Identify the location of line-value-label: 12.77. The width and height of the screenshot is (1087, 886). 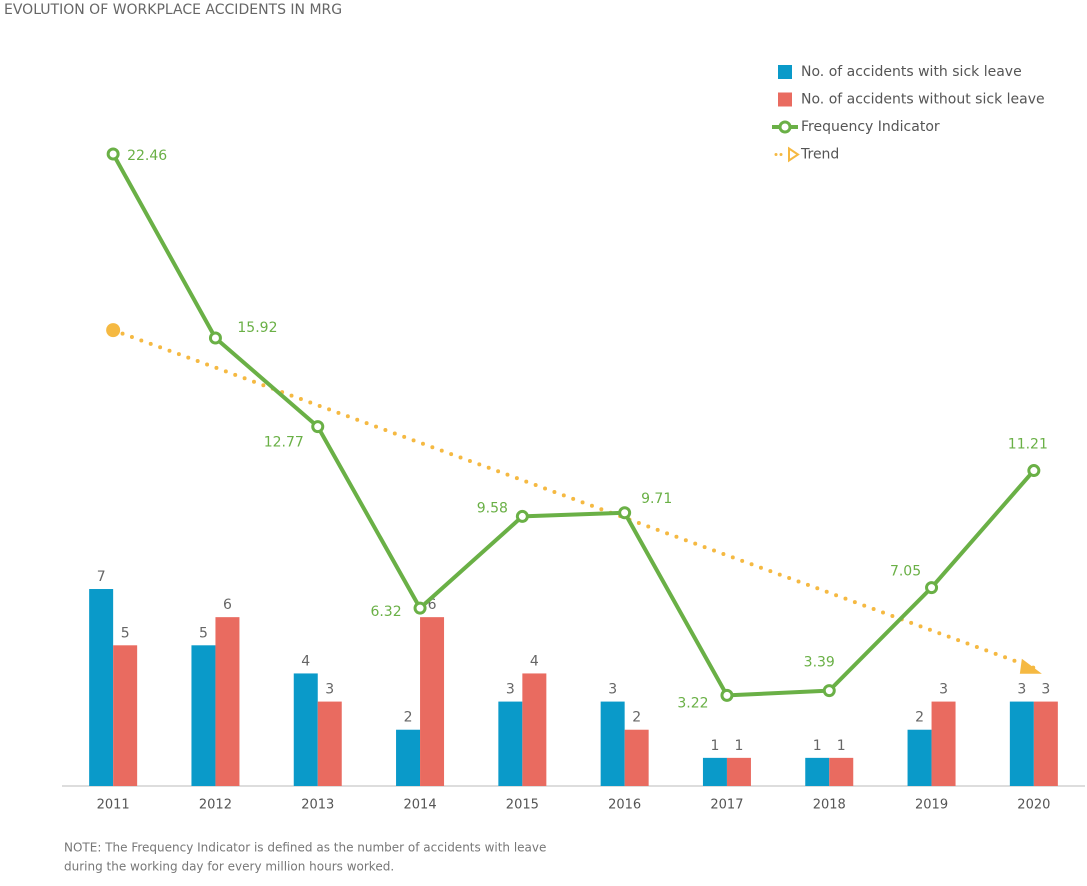
(284, 443).